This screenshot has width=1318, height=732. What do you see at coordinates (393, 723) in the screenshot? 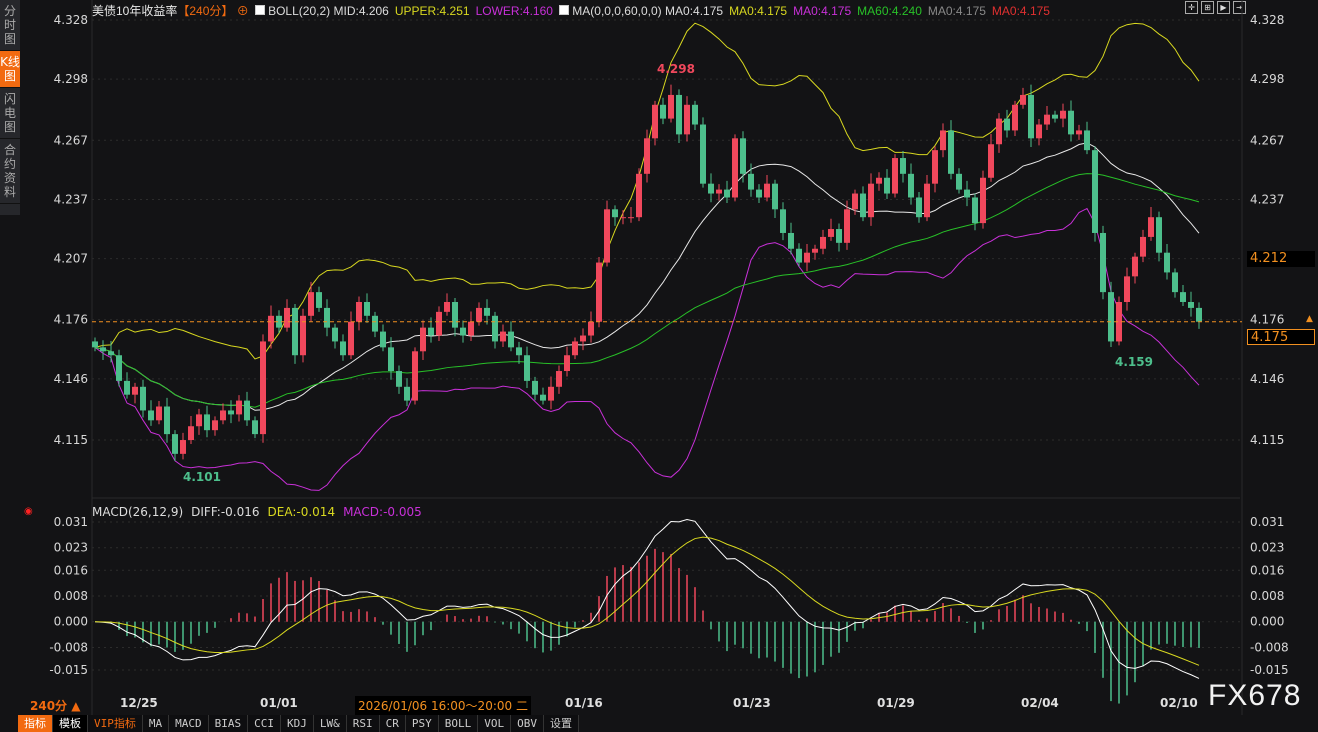
I see `tab-cr: CR` at bounding box center [393, 723].